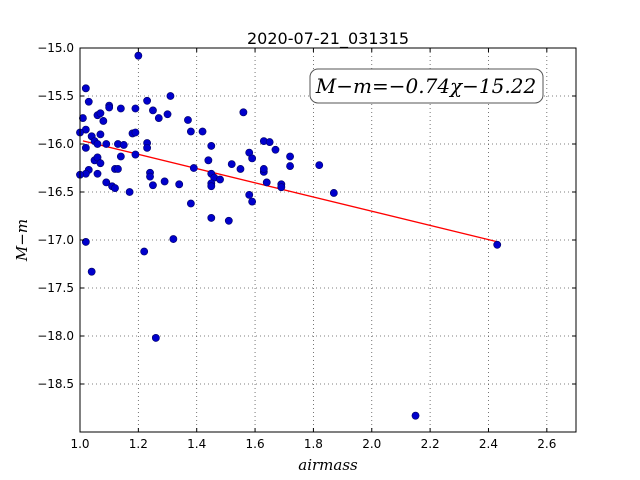 This screenshot has width=640, height=480. What do you see at coordinates (328, 465) in the screenshot?
I see `x-axis-label: airmass` at bounding box center [328, 465].